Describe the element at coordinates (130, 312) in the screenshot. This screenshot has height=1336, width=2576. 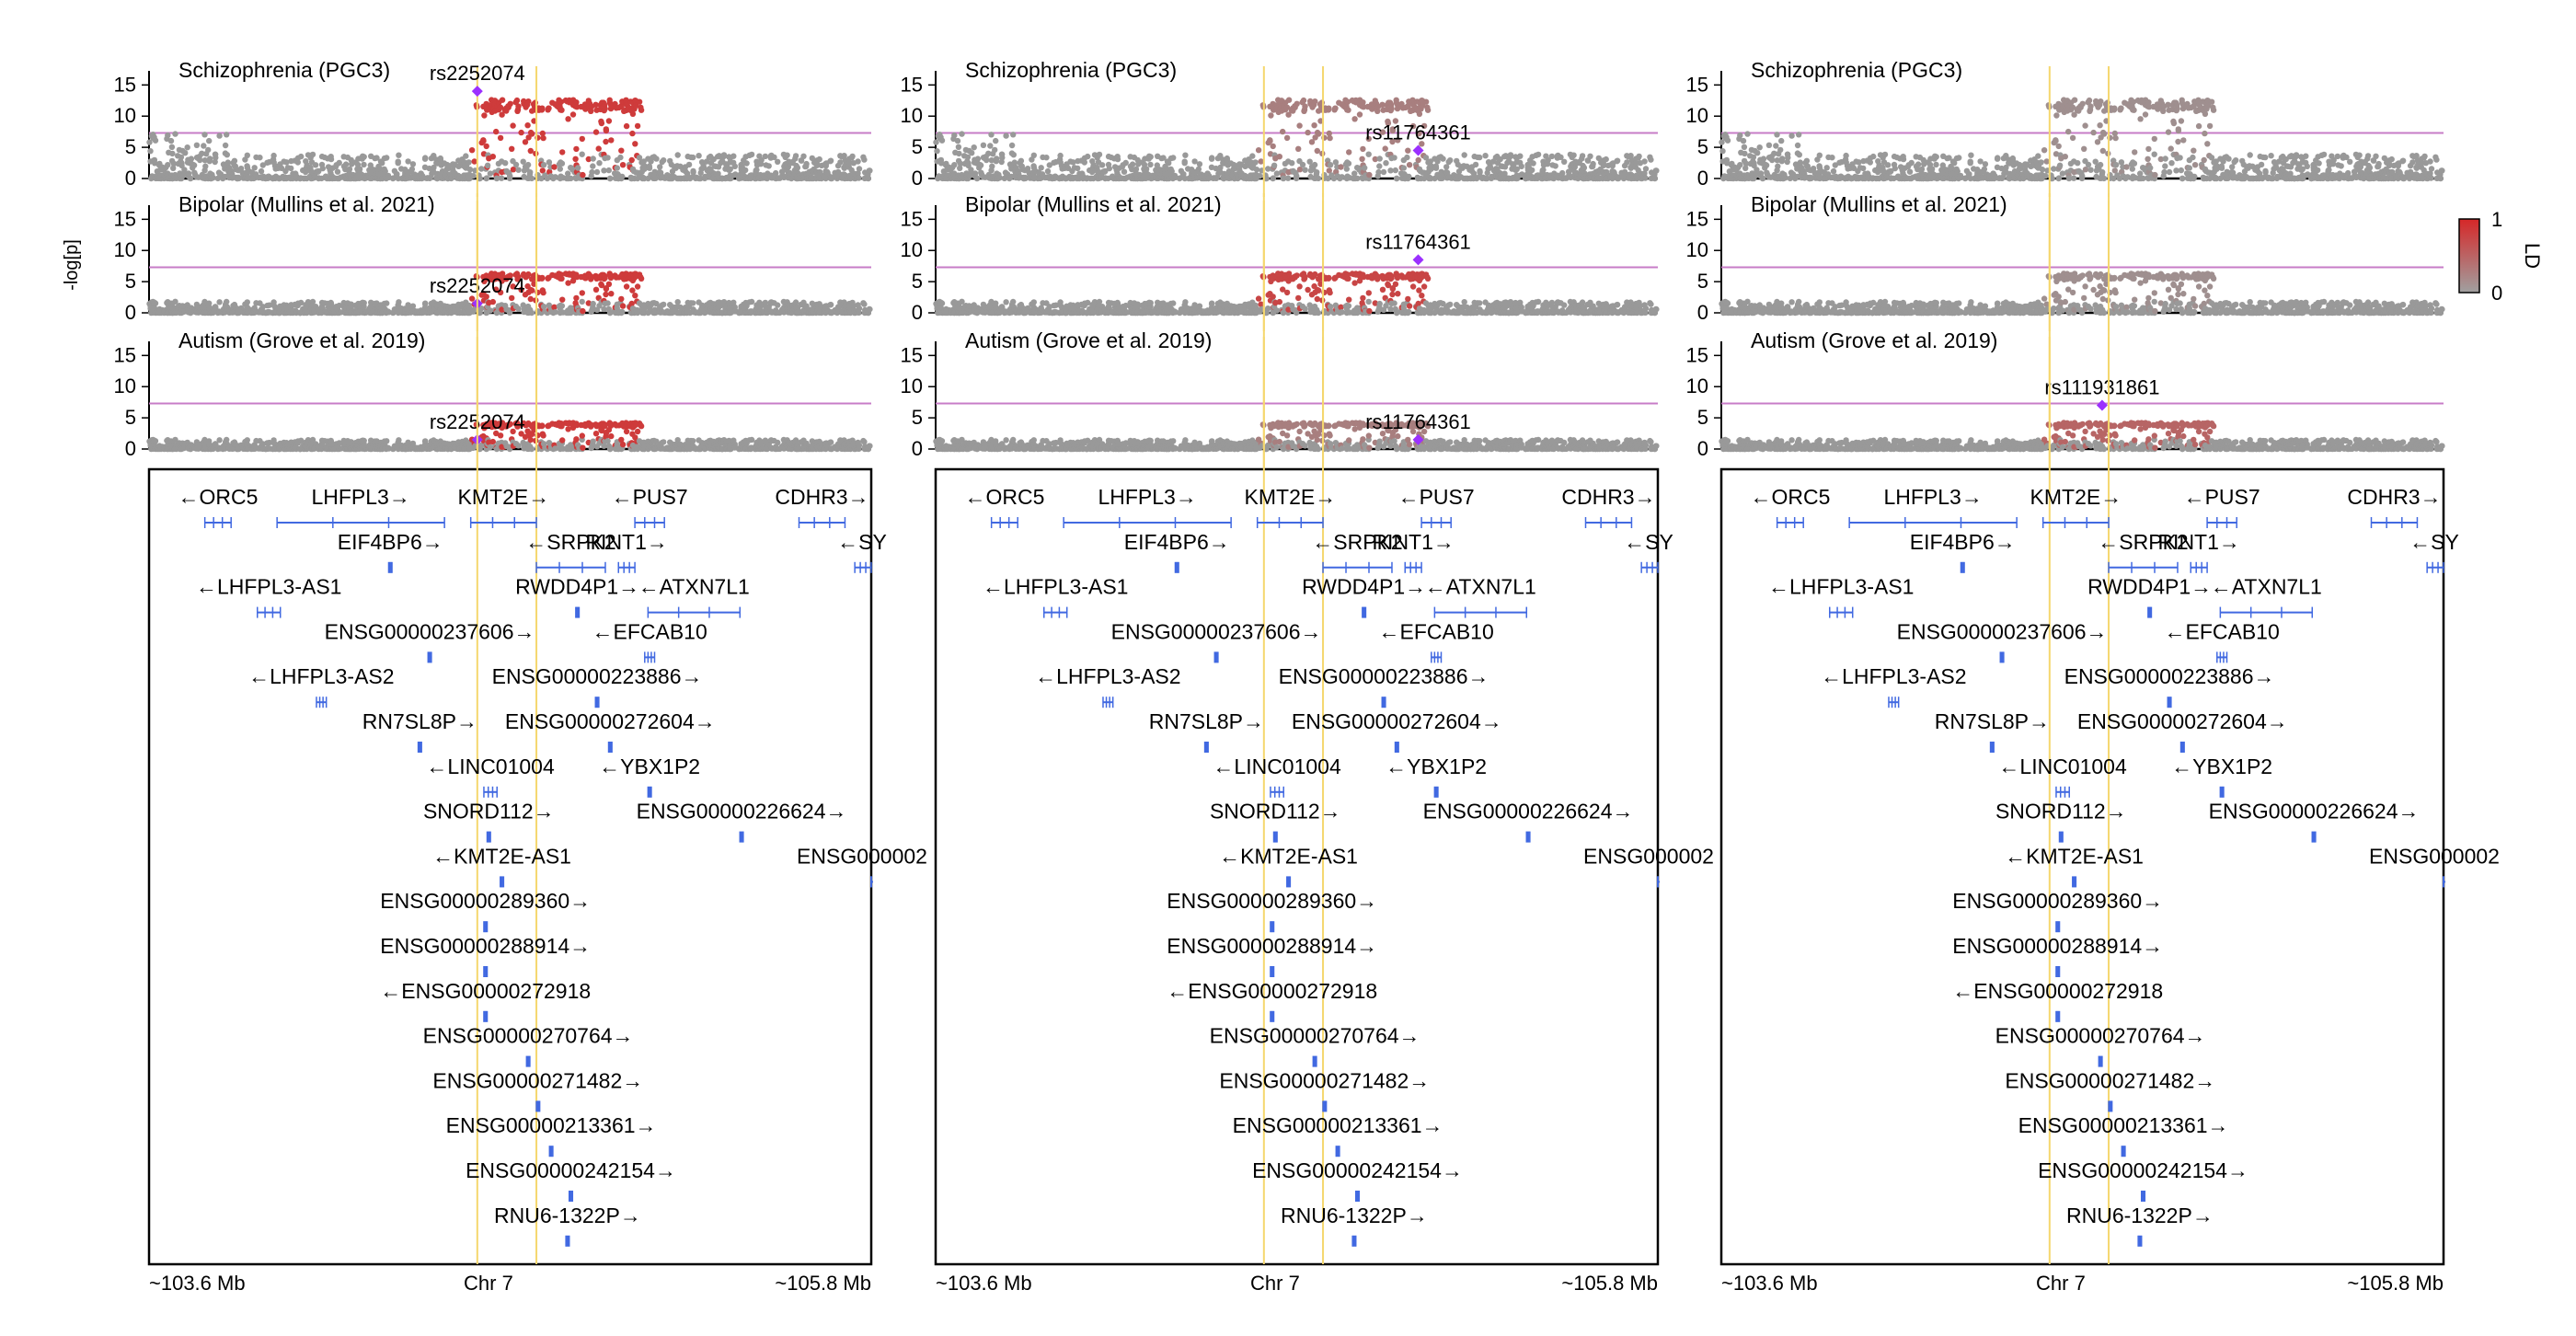
I see `y-tick-label: 0` at that location.